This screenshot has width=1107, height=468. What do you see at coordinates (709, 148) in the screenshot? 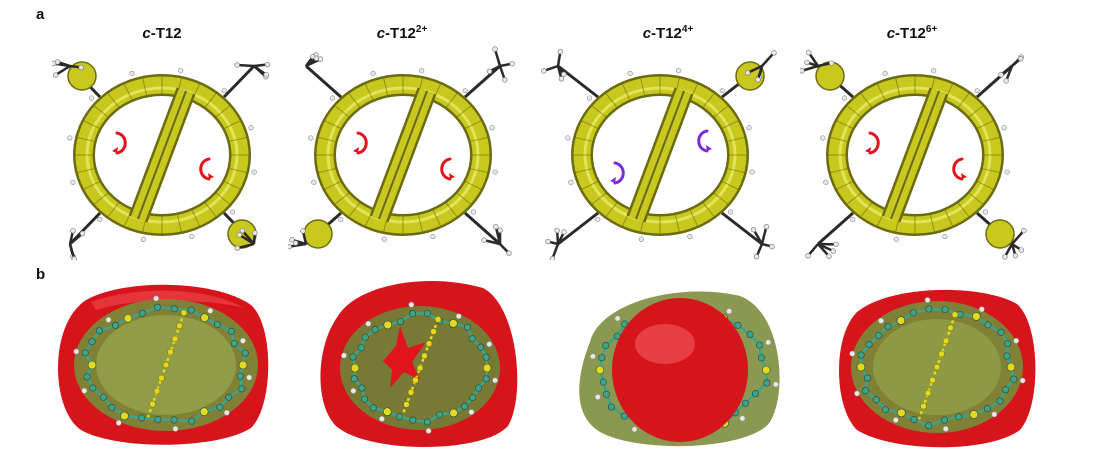
I see `arrow-head` at bounding box center [709, 148].